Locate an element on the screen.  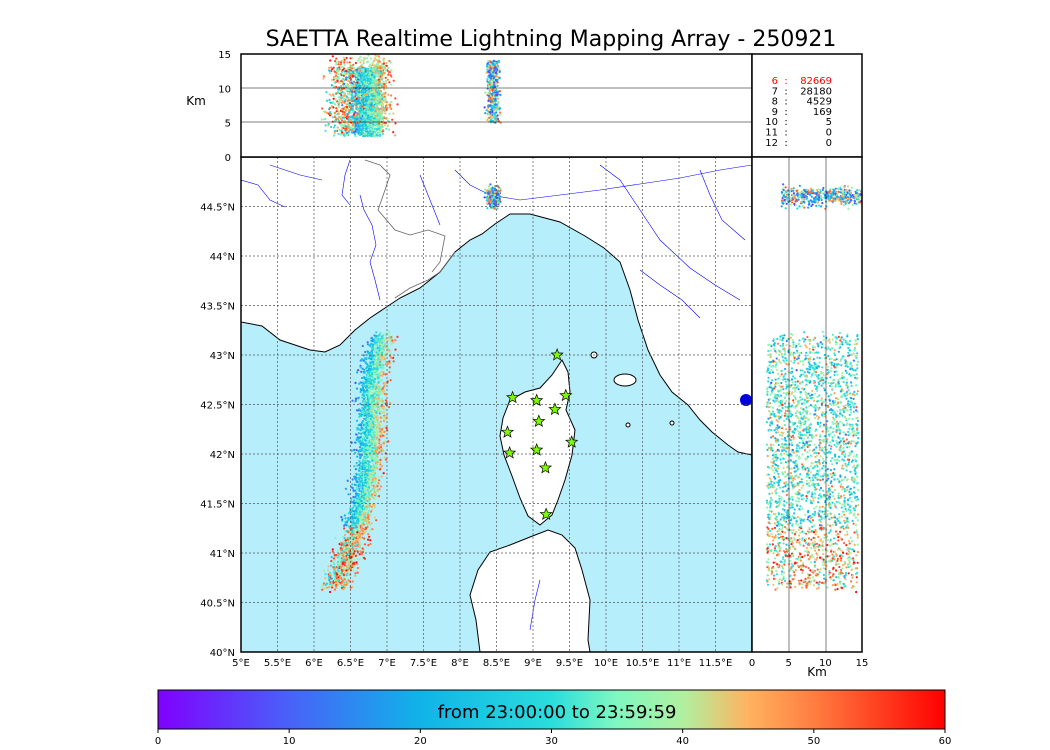
lon-tick-label: 8.5°E is located at coordinates (496, 663).